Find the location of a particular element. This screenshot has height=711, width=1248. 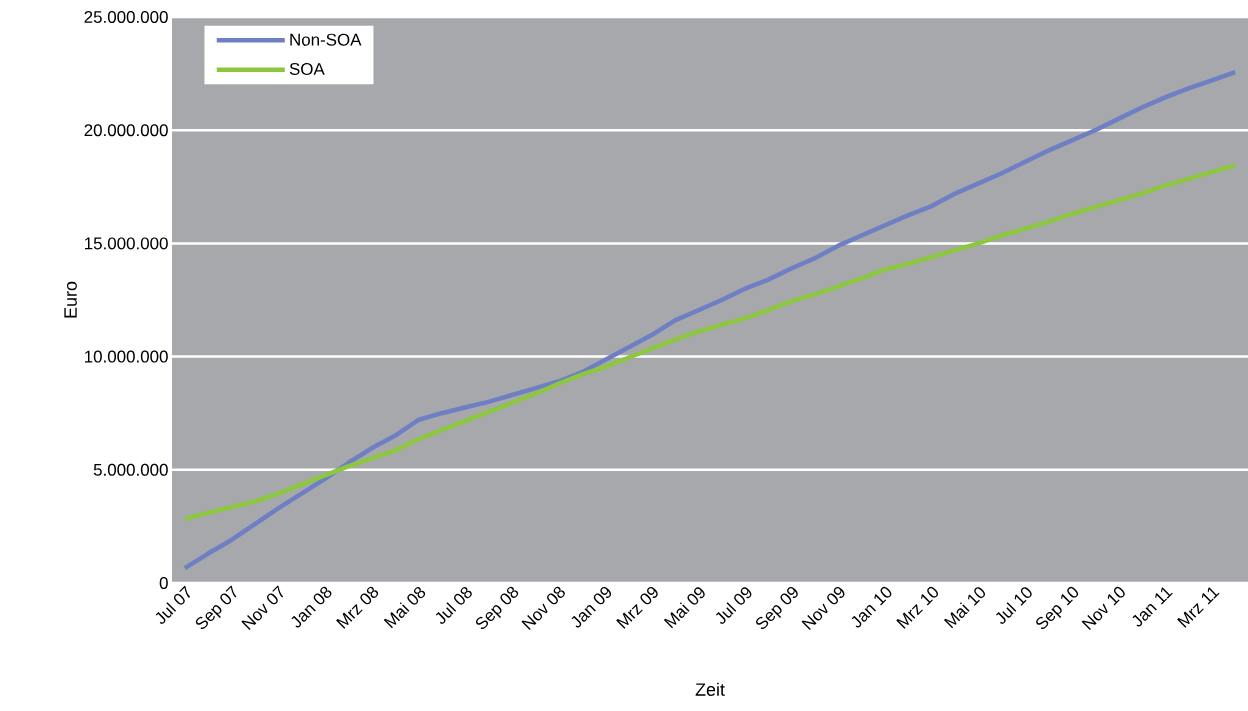

legend-label: Non-SOA is located at coordinates (326, 39).